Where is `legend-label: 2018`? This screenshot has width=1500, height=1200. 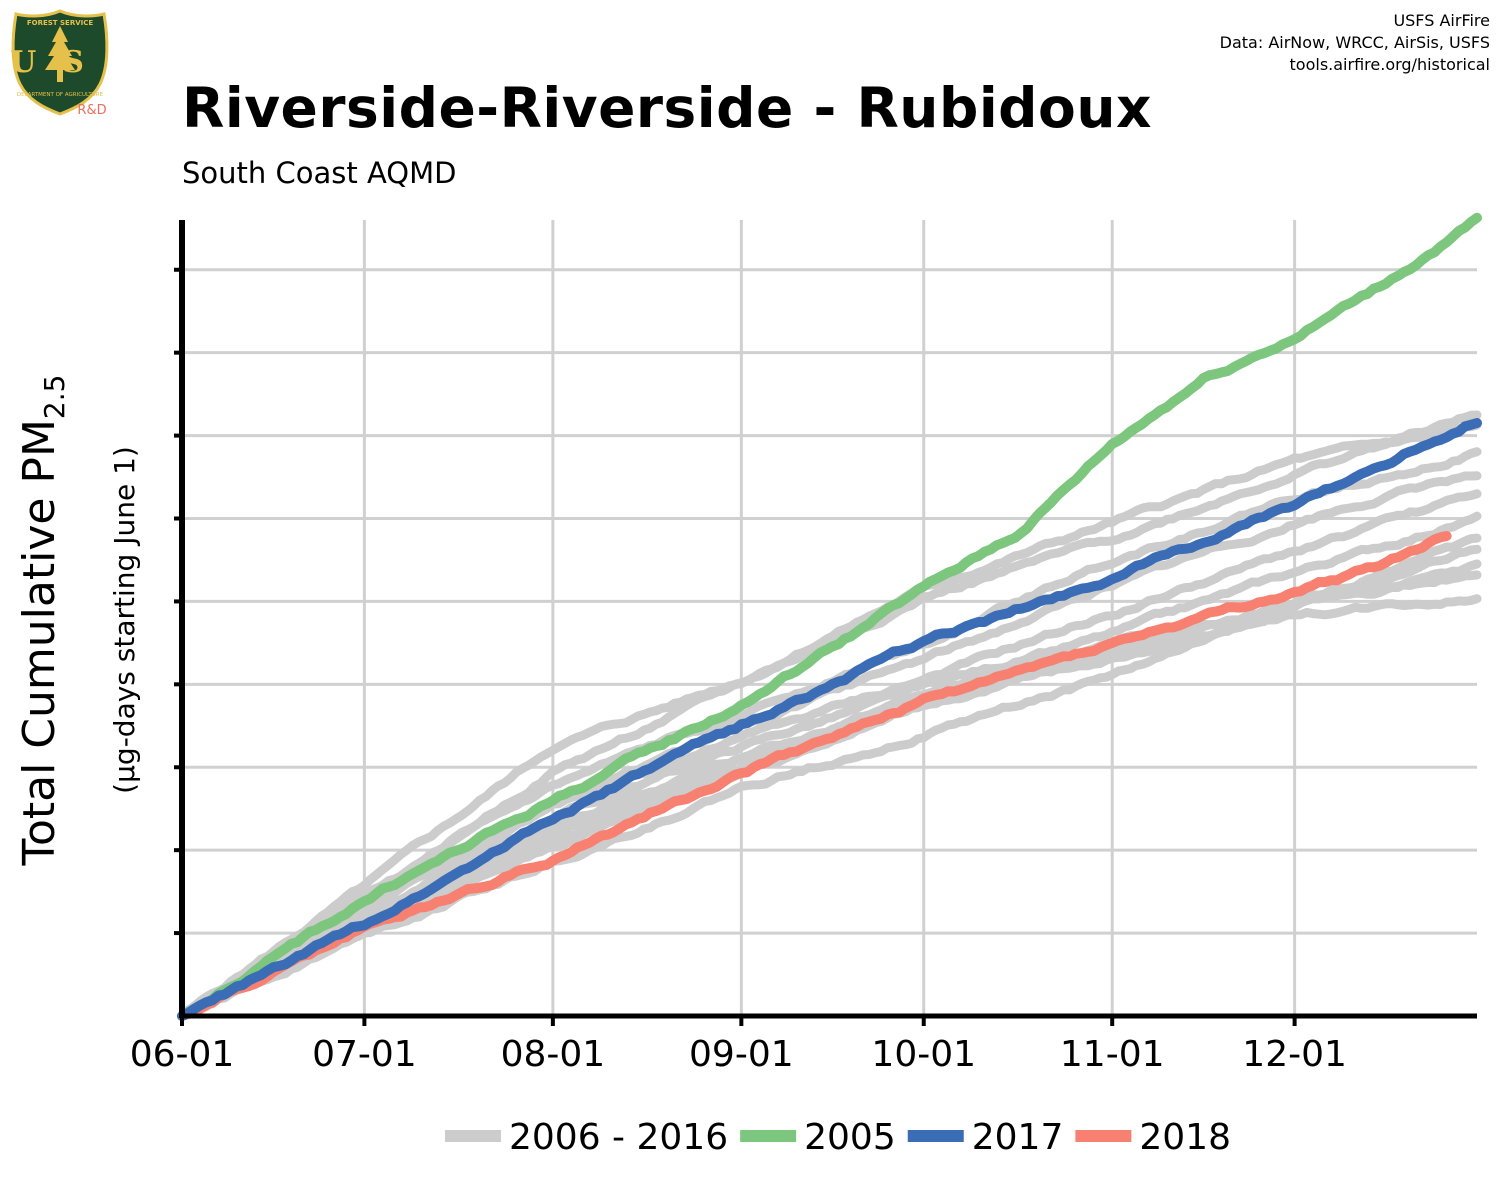
legend-label: 2018 is located at coordinates (1185, 1137).